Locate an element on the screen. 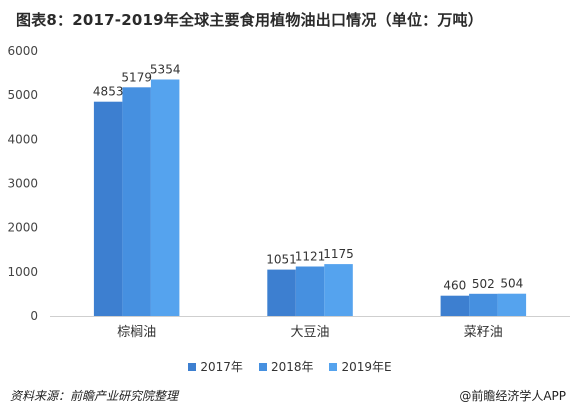  y-tick-label: 1000 is located at coordinates (22, 272).